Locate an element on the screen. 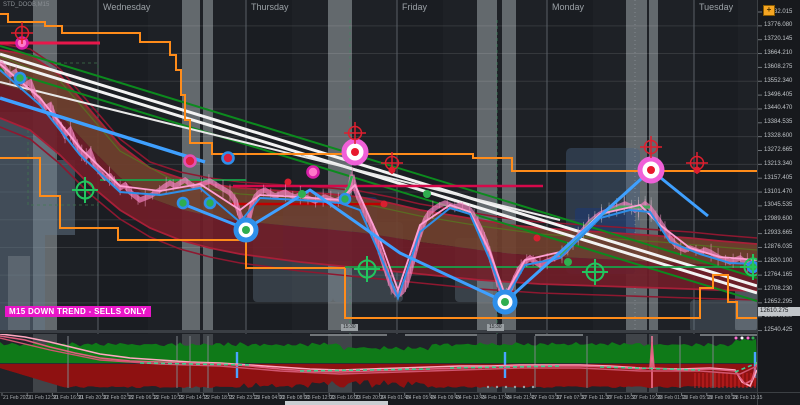 Image resolution: width=800 pixels, height=405 pixels. price-label: 13213.340 is located at coordinates (778, 163).